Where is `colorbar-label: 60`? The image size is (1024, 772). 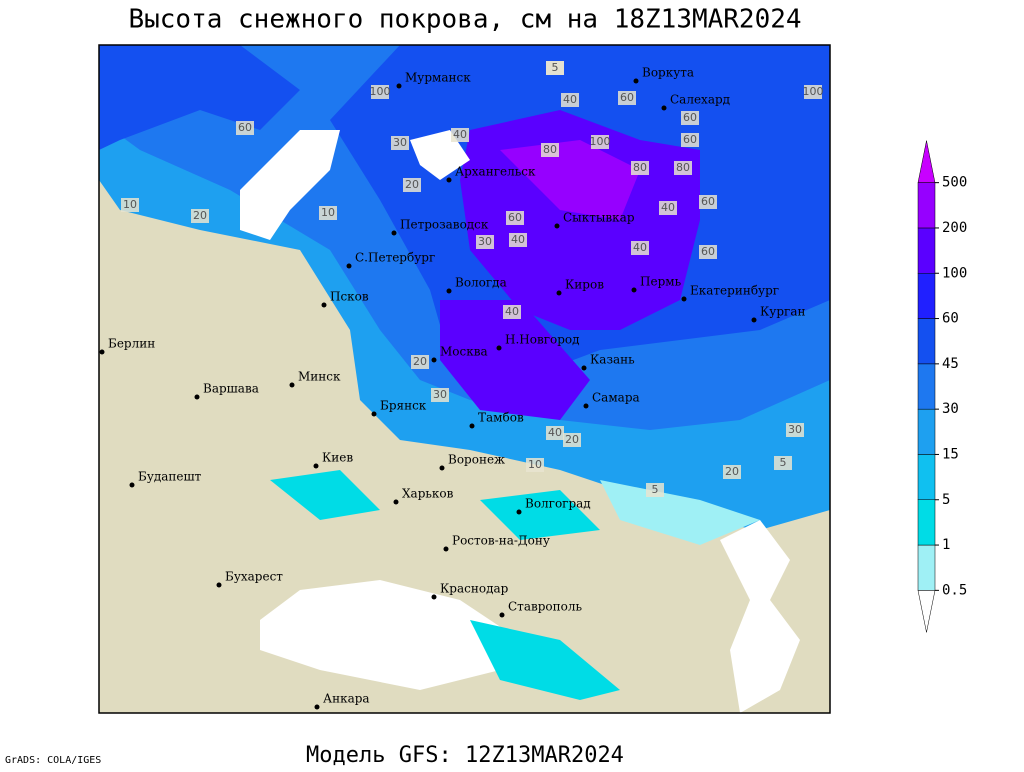 colorbar-label: 60 is located at coordinates (950, 319).